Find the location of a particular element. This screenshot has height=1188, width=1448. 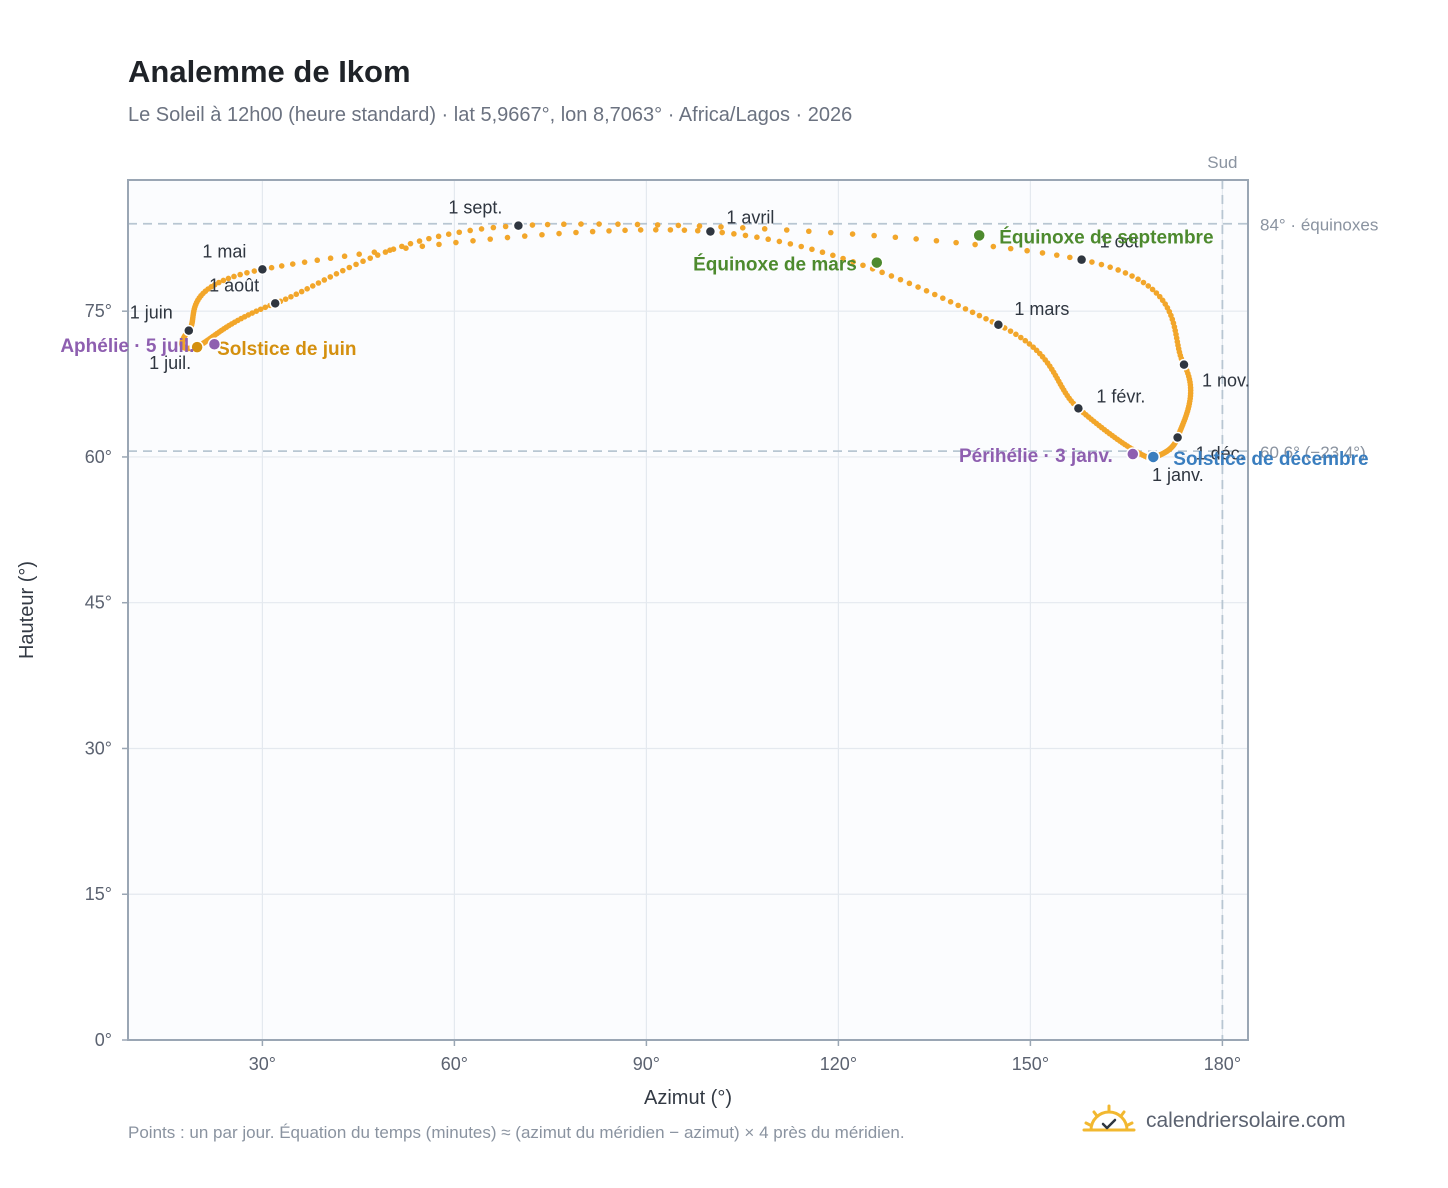

month-label: 1 oct. is located at coordinates (1122, 242).